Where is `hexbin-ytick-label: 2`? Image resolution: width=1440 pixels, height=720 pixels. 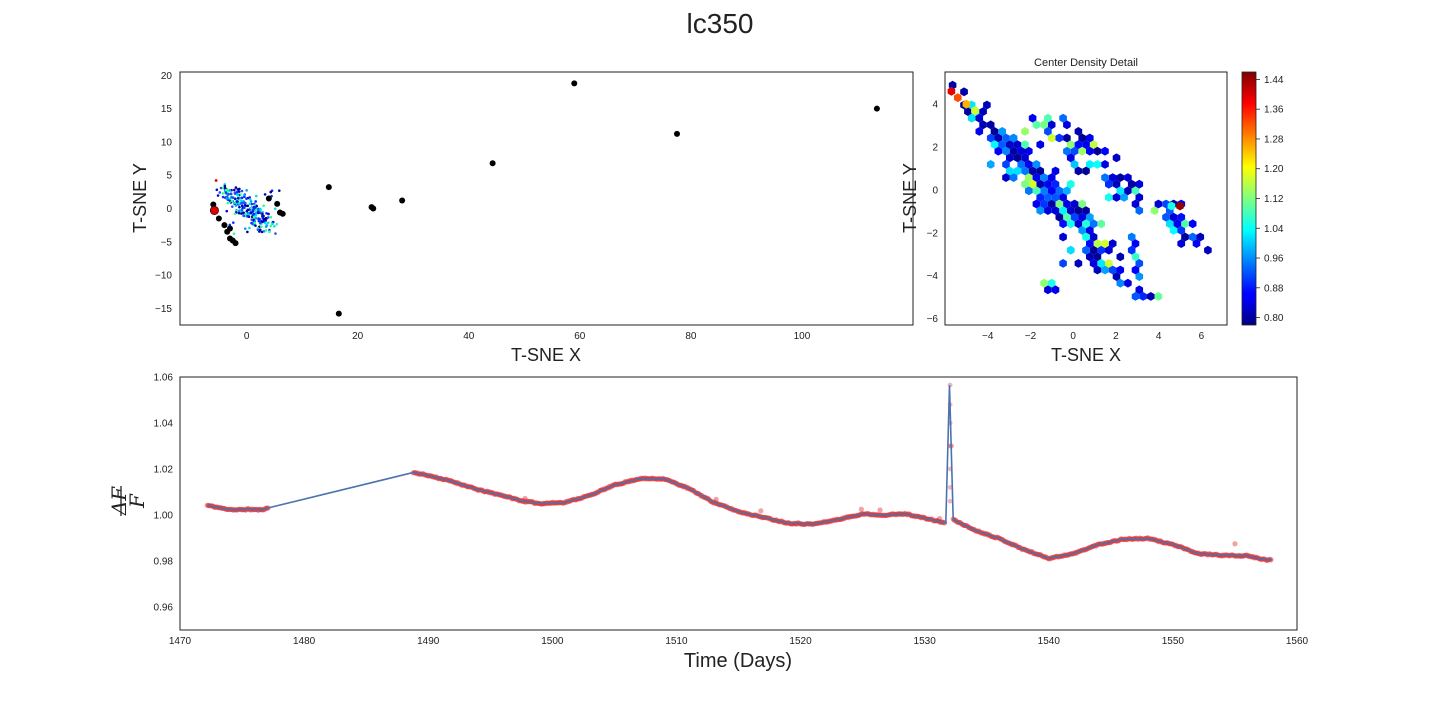
hexbin-ytick-label: 2 is located at coordinates (935, 148).